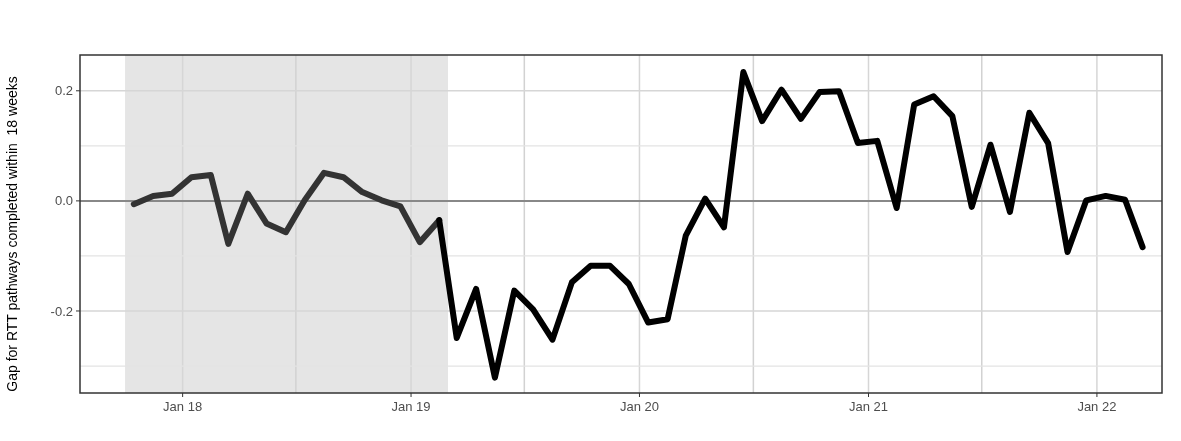  I want to click on x-tick-label: Jan 22, so click(1097, 406).